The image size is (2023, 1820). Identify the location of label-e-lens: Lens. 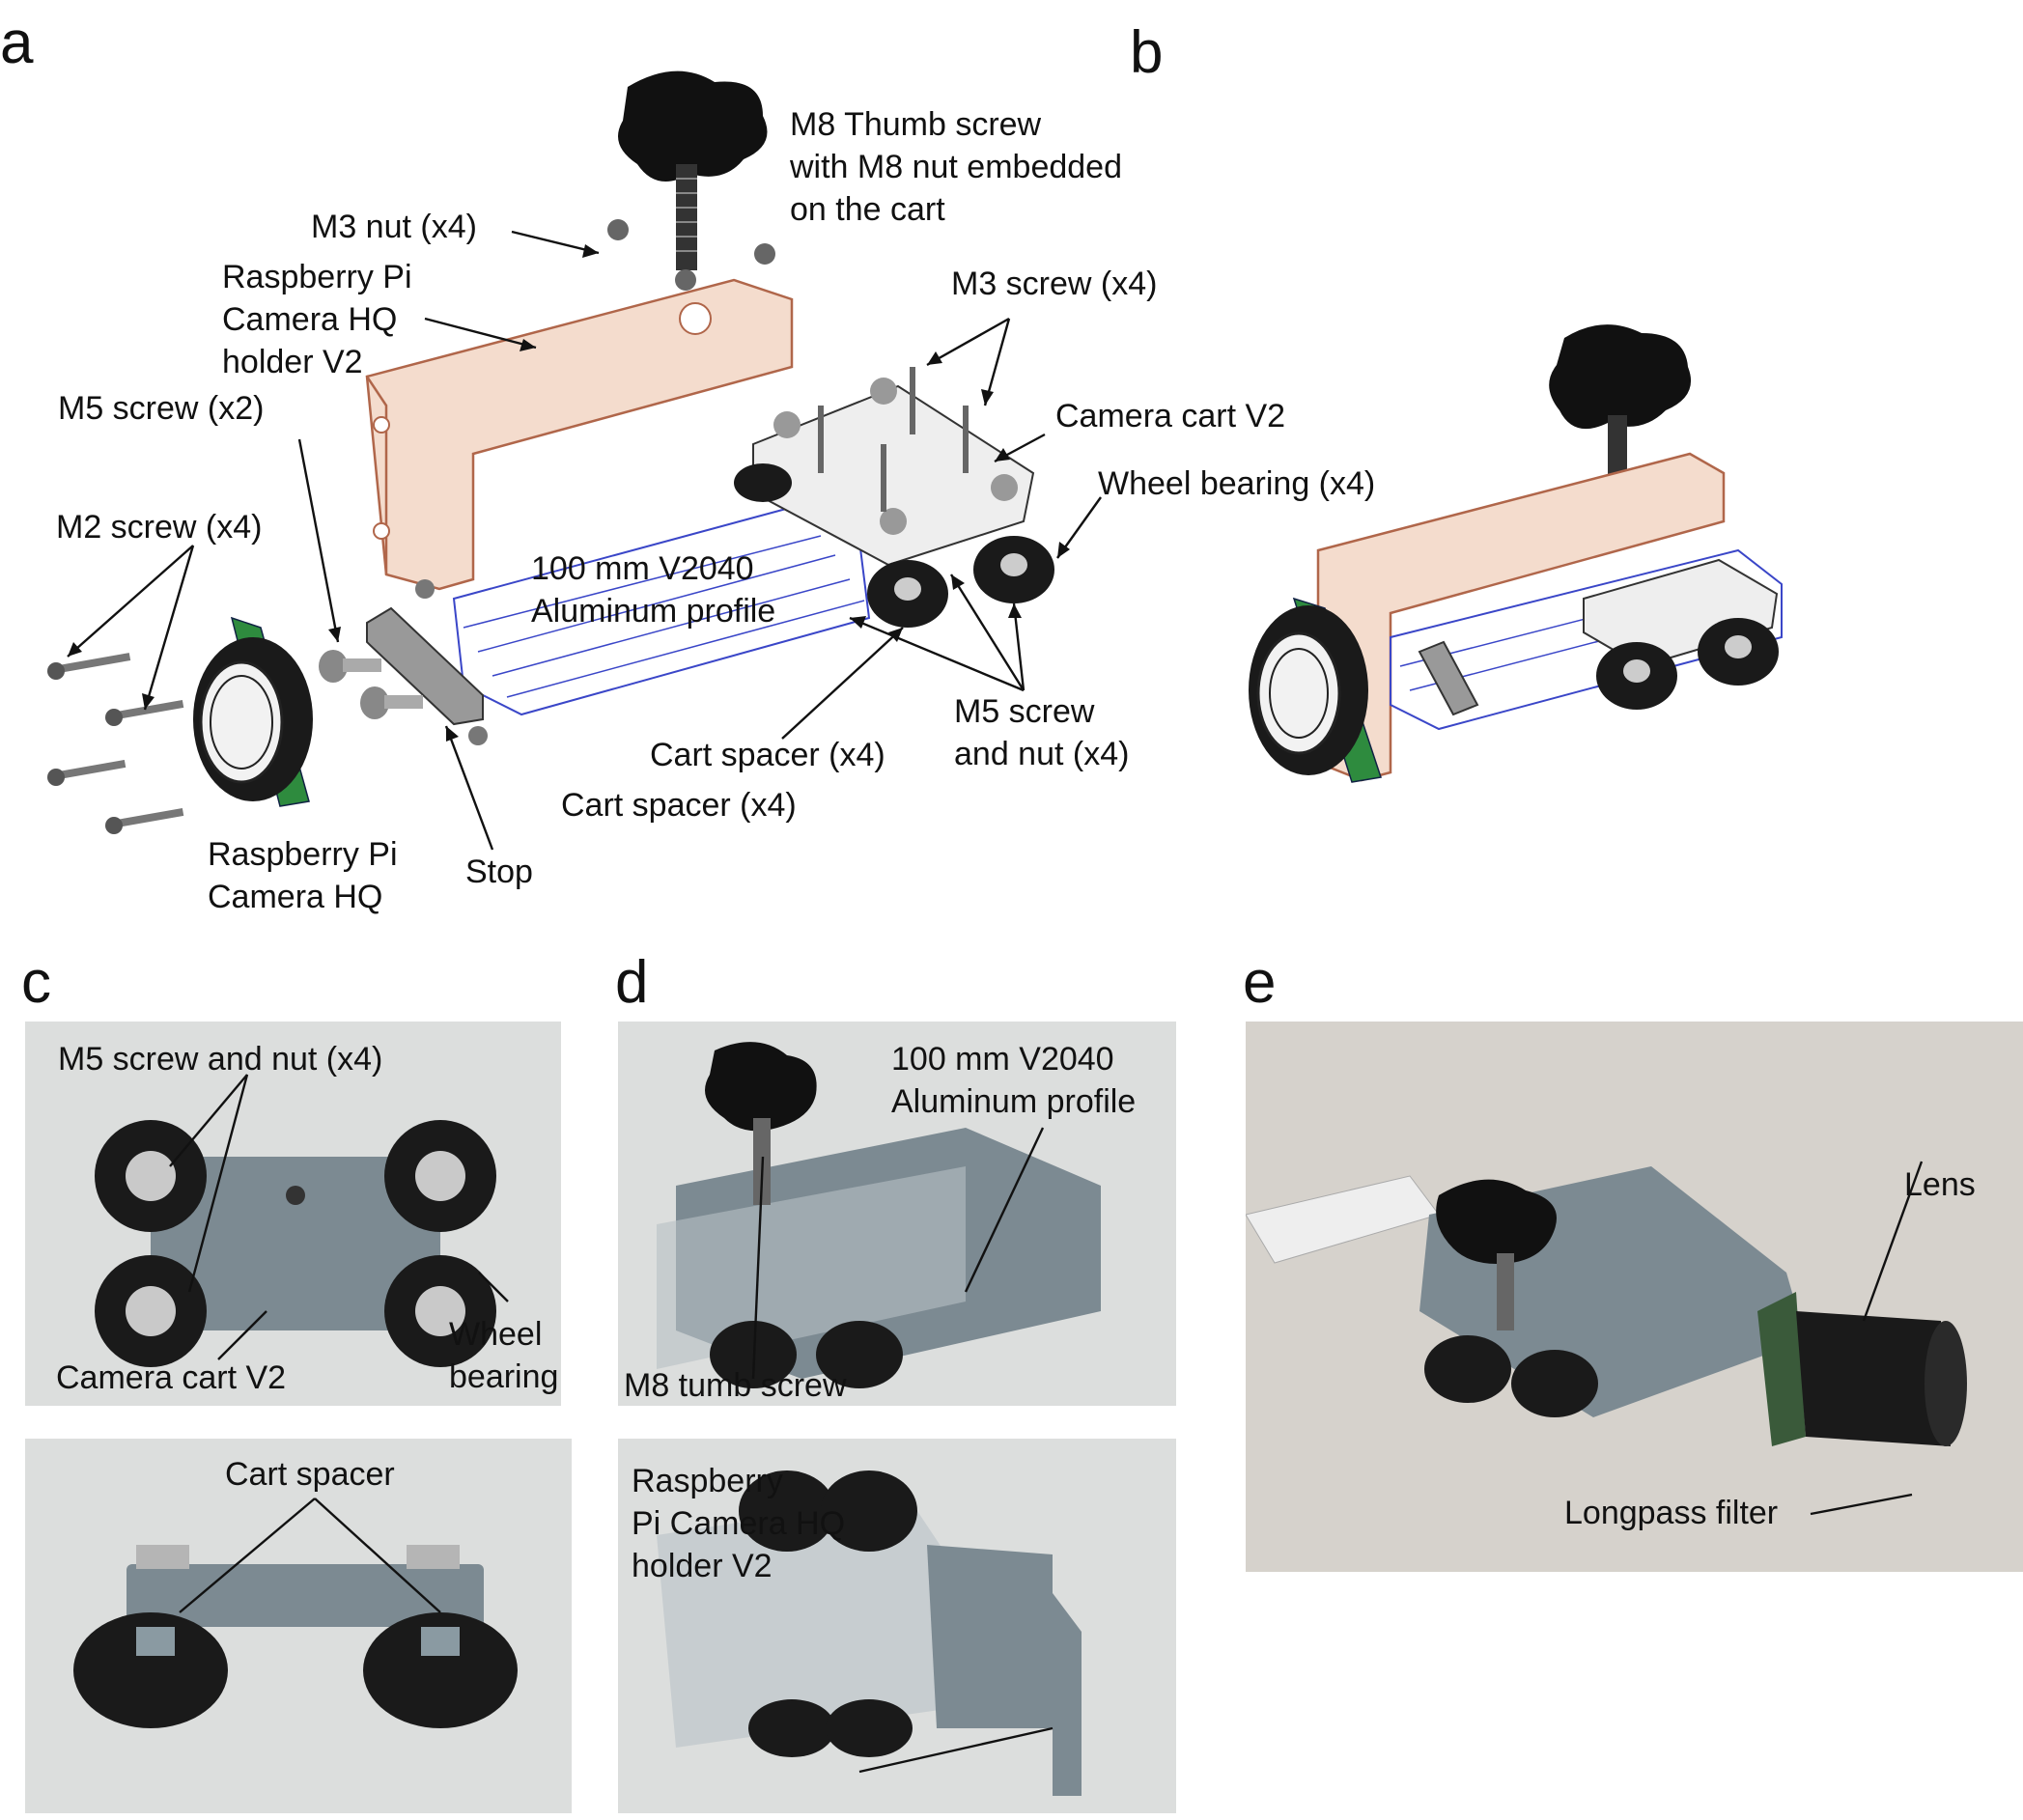
(1940, 1185).